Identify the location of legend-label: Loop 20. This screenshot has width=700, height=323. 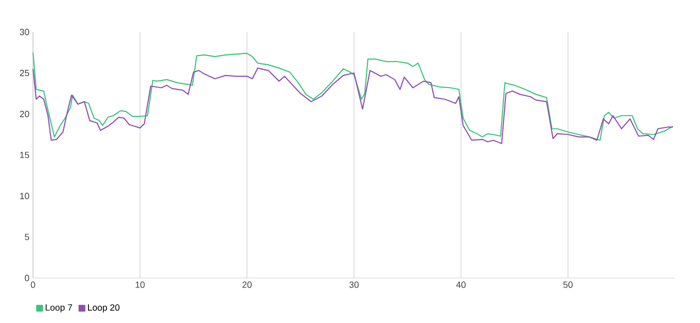
(104, 308).